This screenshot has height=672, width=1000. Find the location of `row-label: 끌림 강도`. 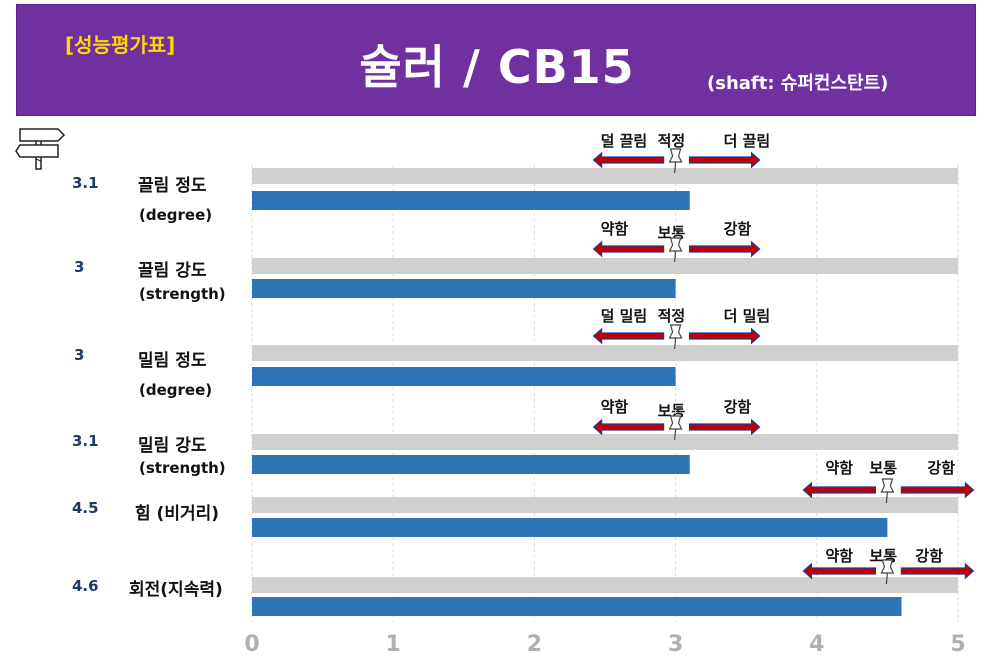

row-label: 끌림 강도 is located at coordinates (172, 271).